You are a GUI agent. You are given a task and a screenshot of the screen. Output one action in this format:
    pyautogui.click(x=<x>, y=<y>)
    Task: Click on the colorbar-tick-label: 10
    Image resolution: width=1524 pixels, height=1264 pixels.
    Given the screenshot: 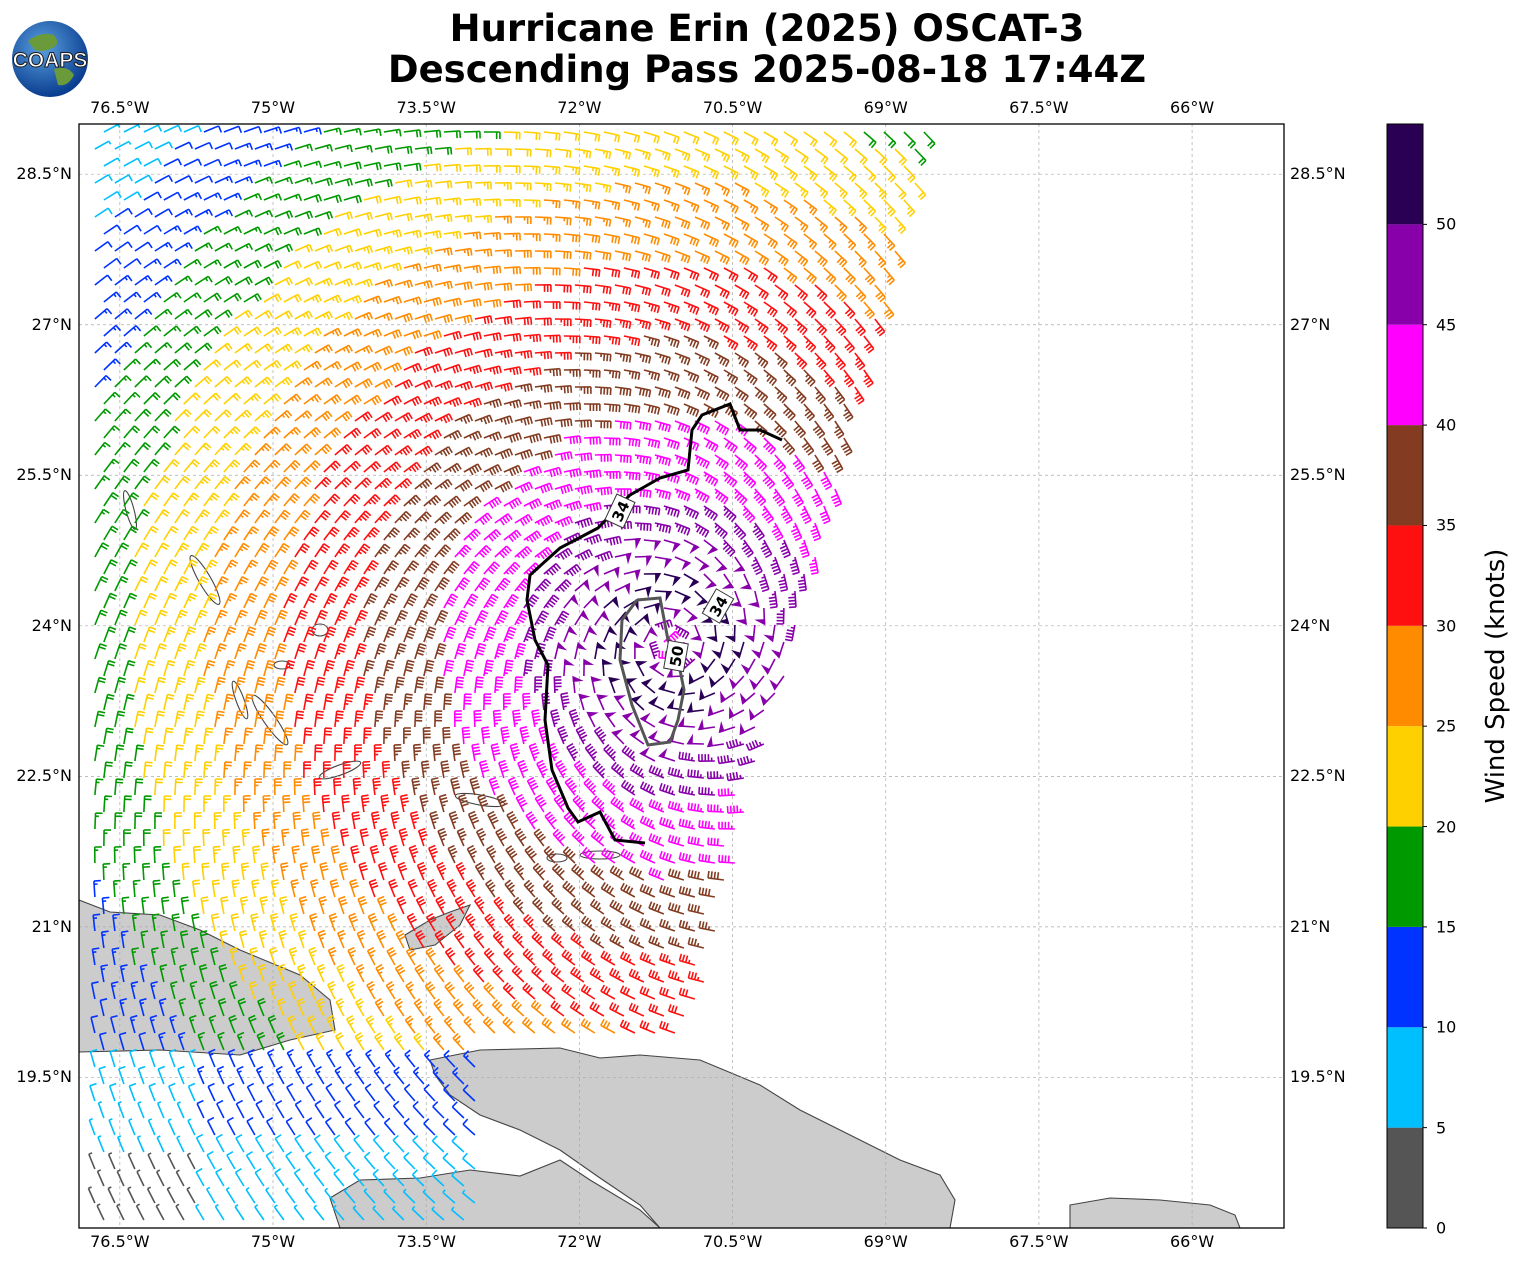 What is the action you would take?
    pyautogui.click(x=1446, y=1027)
    